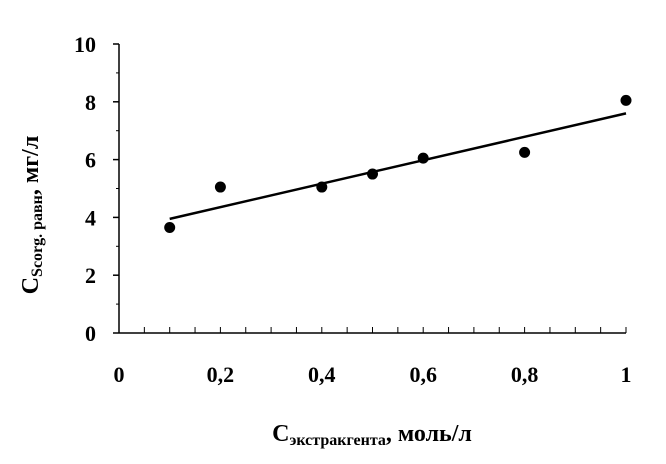 The width and height of the screenshot is (666, 464). What do you see at coordinates (322, 374) in the screenshot?
I see `x-tick-label: 0,4` at bounding box center [322, 374].